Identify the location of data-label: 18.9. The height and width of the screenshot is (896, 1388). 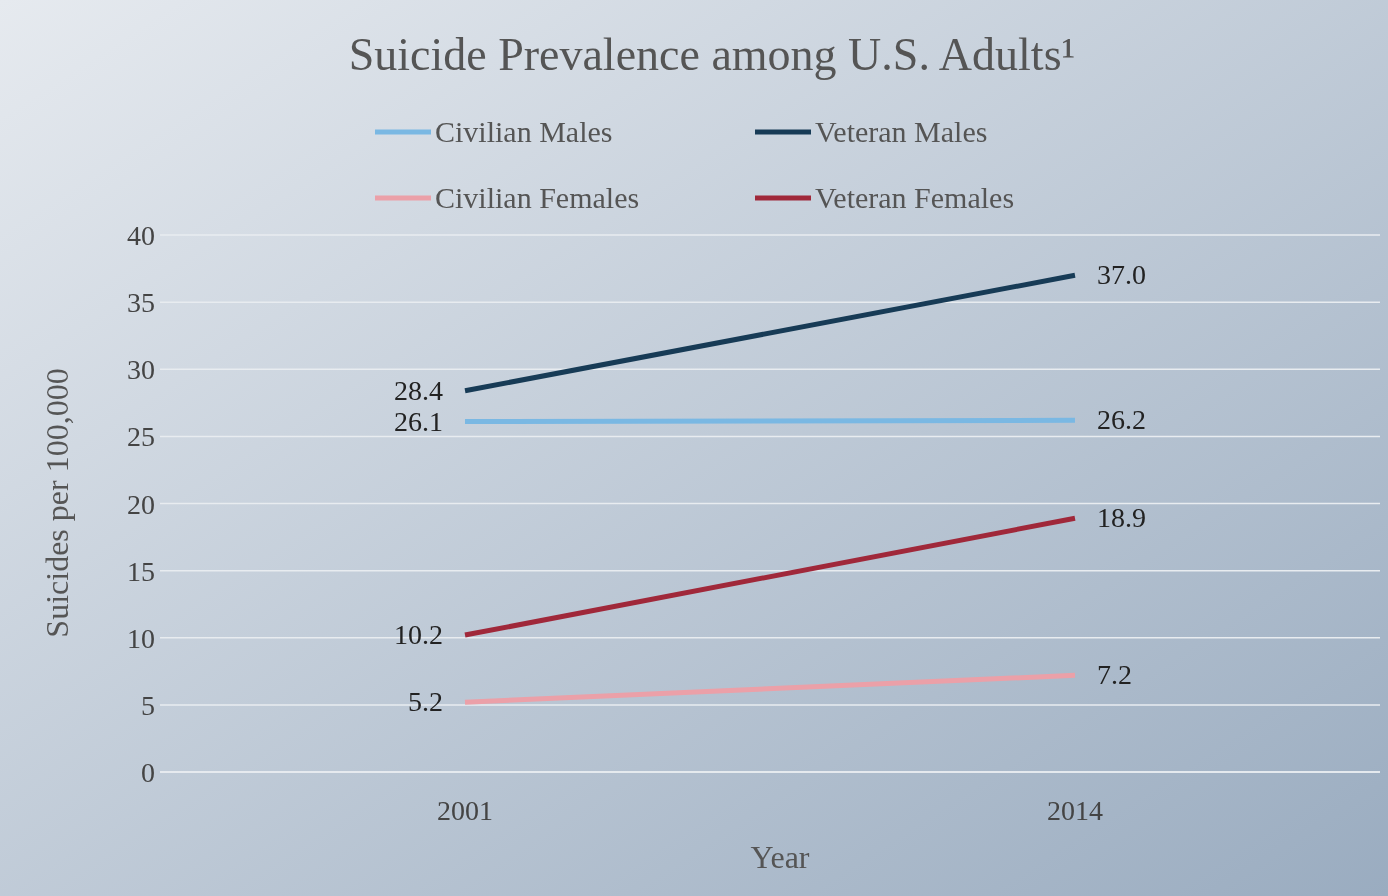
(1121, 518).